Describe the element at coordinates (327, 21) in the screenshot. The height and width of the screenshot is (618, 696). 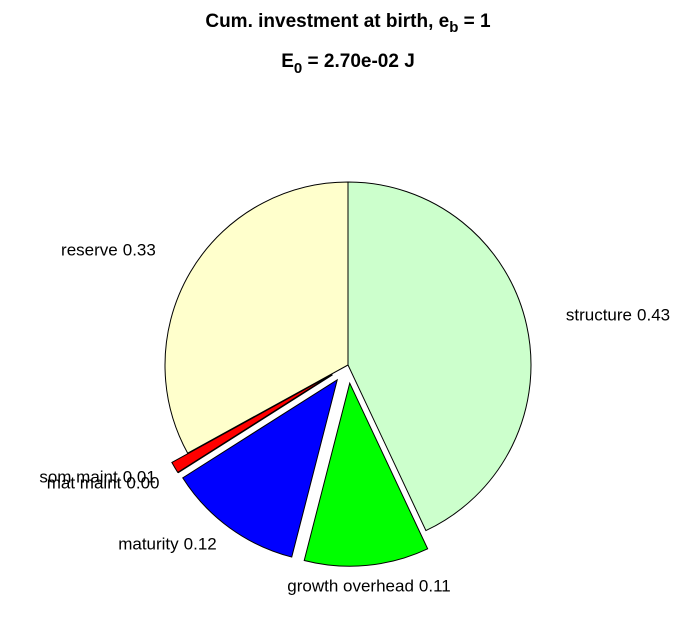
I see `title-part: Cum. investment at birth, e` at that location.